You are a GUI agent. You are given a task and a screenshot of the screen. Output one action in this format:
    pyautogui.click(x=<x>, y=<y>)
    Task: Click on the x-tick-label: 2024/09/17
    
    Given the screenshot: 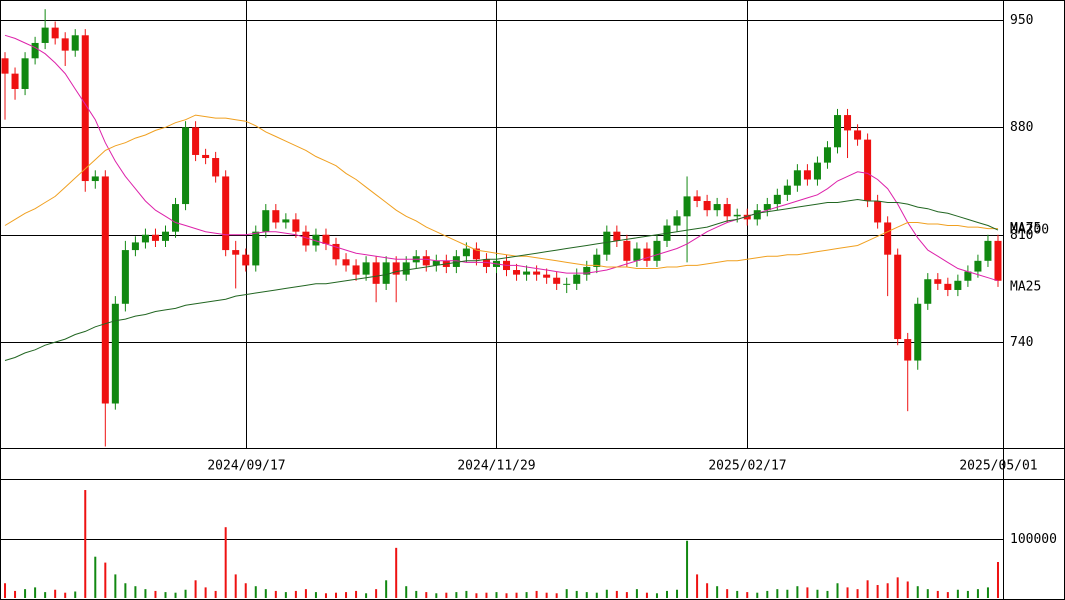 What is the action you would take?
    pyautogui.click(x=246, y=466)
    